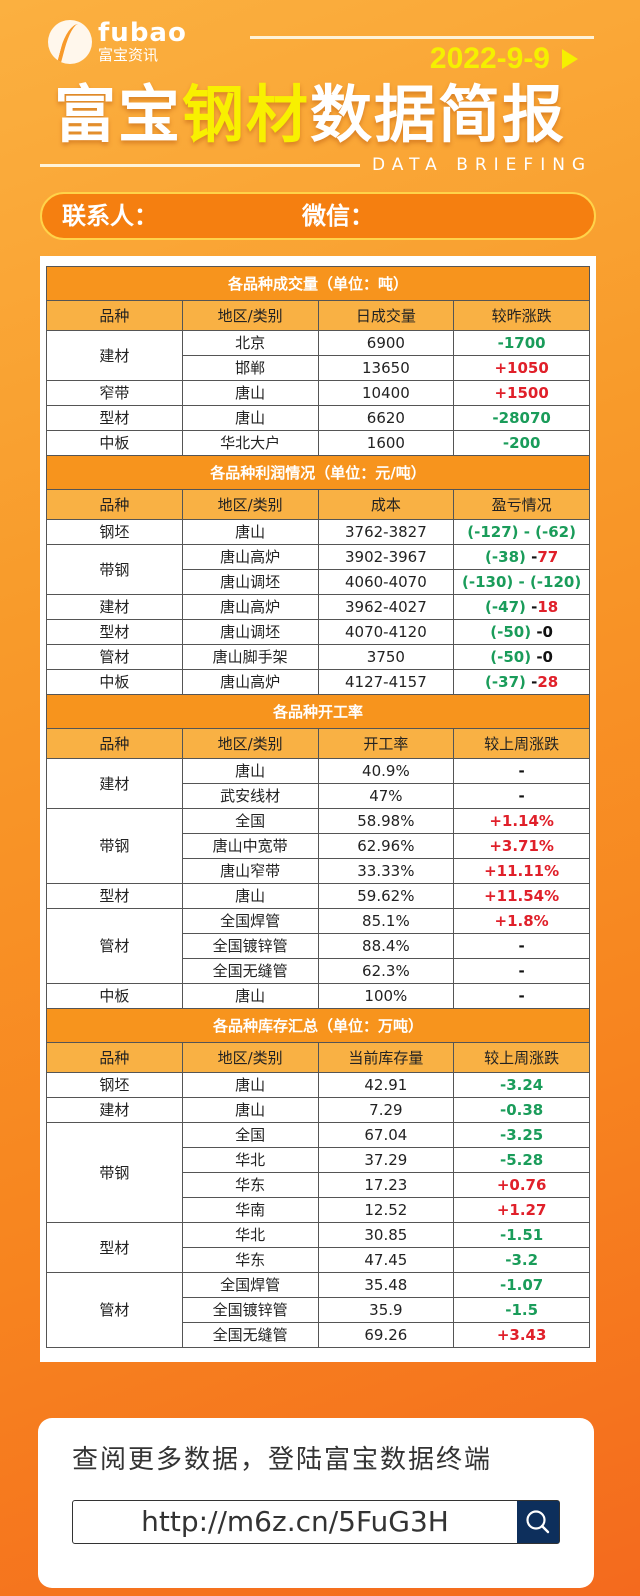 The image size is (640, 1596). I want to click on value-cell: 33.33%, so click(386, 871).